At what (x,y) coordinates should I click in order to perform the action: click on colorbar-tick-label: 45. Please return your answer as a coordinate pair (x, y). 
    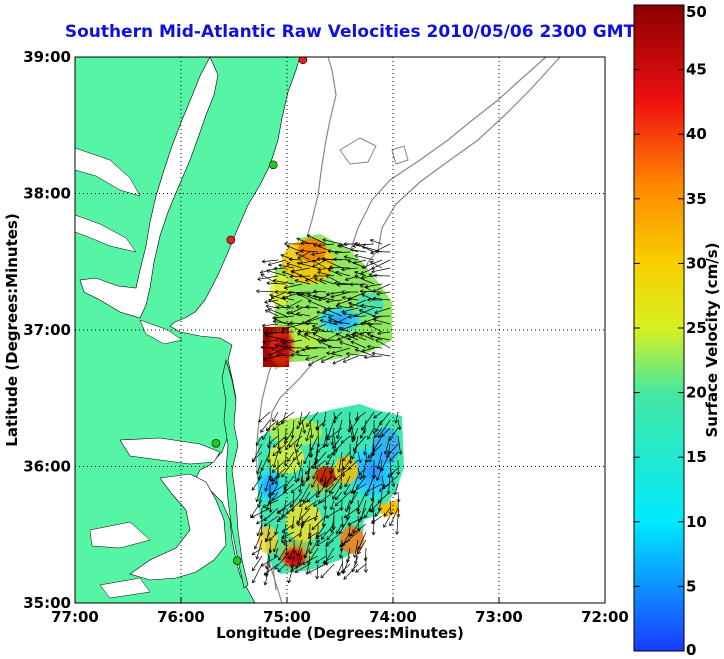
    Looking at the image, I should click on (696, 70).